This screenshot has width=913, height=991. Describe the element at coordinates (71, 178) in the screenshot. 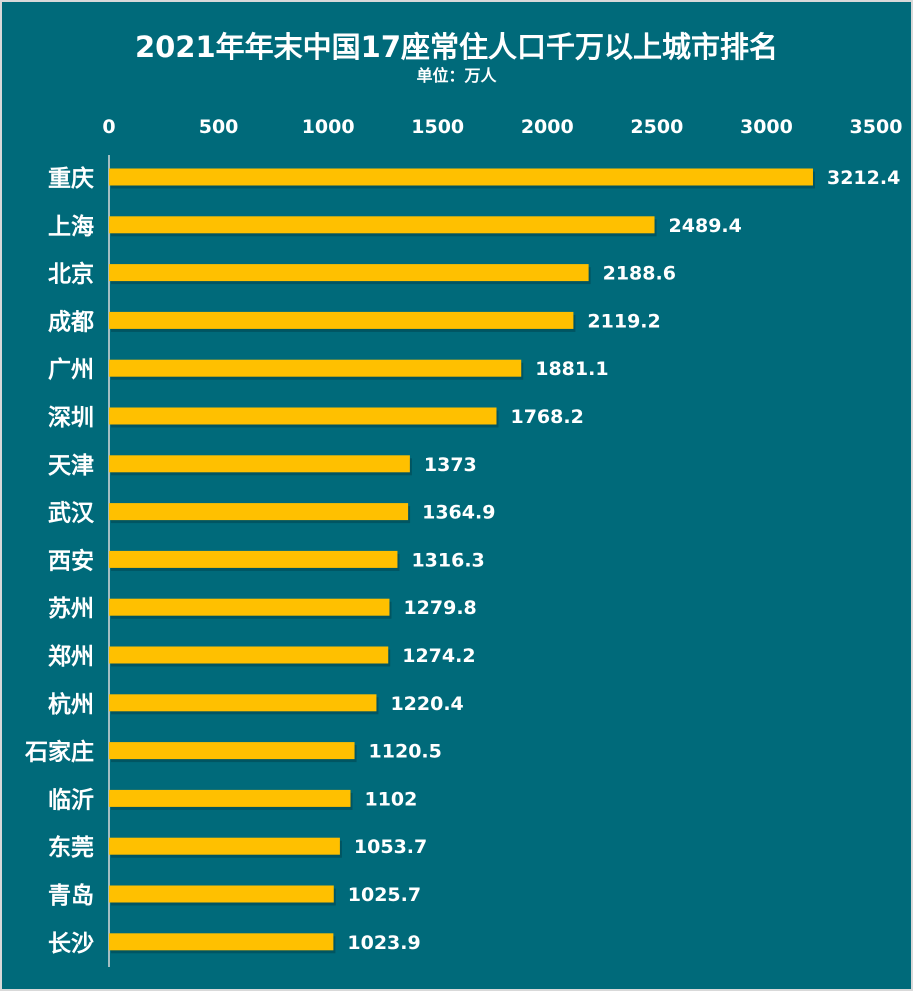

I see `category-label: 重庆` at that location.